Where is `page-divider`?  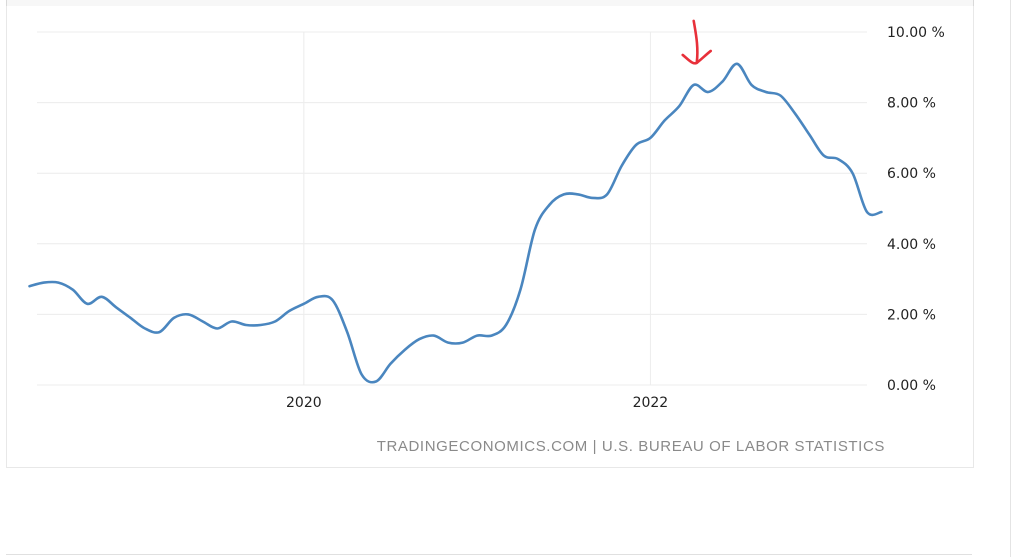
page-divider is located at coordinates (1010, 278).